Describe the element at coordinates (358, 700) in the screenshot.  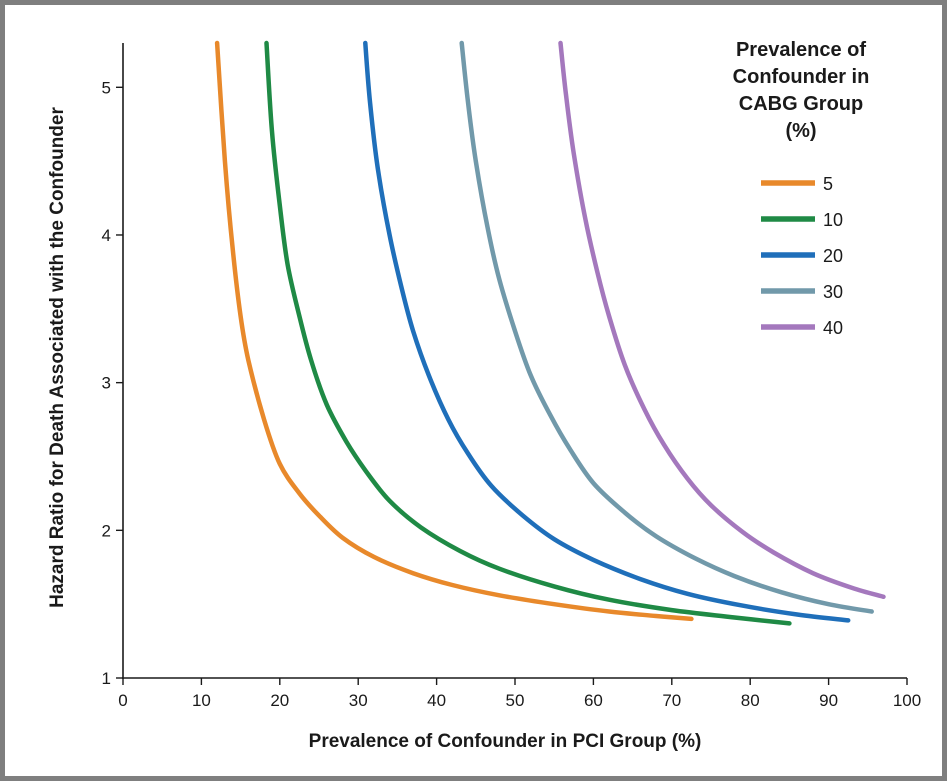
I see `x-tick-label: 30` at that location.